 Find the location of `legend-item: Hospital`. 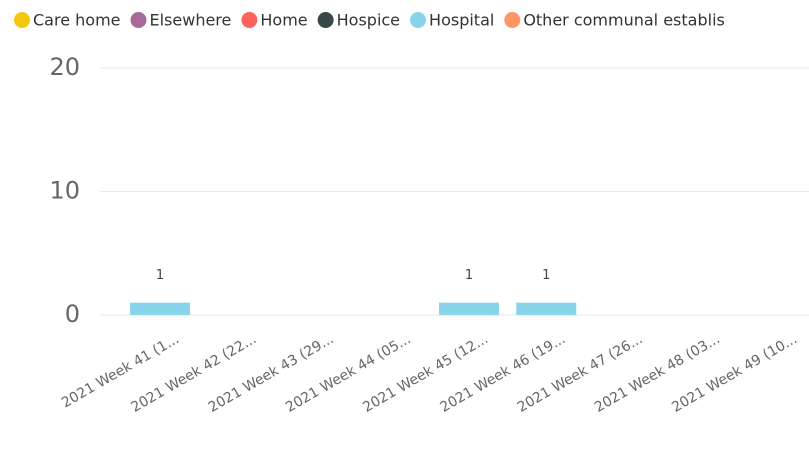

legend-item: Hospital is located at coordinates (452, 20).